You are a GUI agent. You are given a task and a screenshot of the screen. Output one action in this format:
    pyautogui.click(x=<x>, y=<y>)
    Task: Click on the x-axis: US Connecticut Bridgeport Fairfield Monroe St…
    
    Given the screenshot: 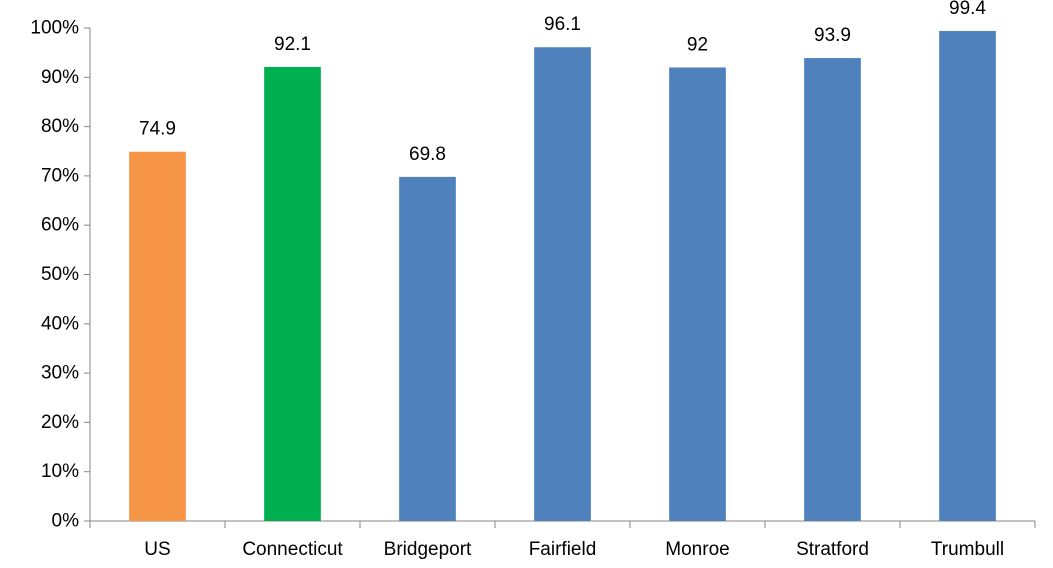 What is the action you would take?
    pyautogui.click(x=562, y=540)
    